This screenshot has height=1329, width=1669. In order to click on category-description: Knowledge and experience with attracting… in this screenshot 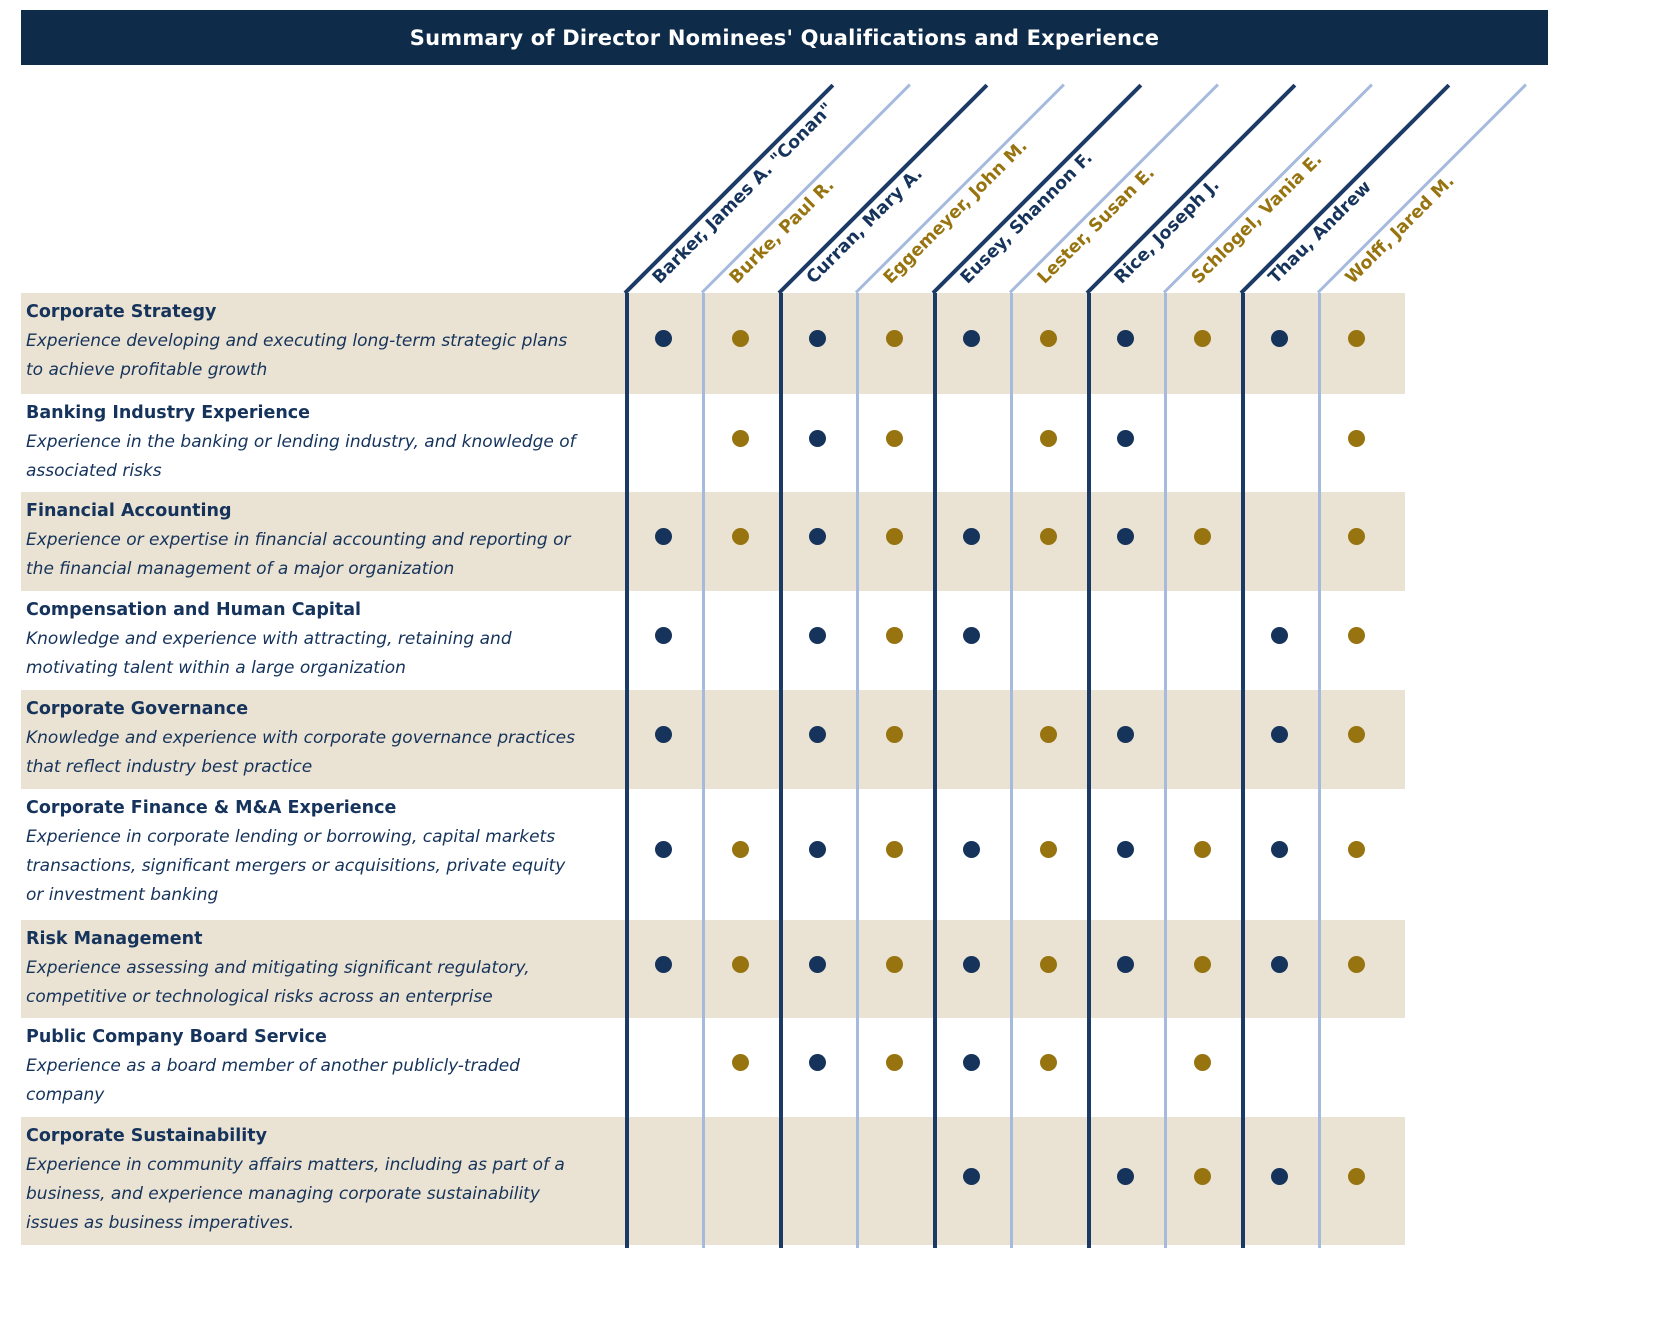, I will do `click(269, 653)`.